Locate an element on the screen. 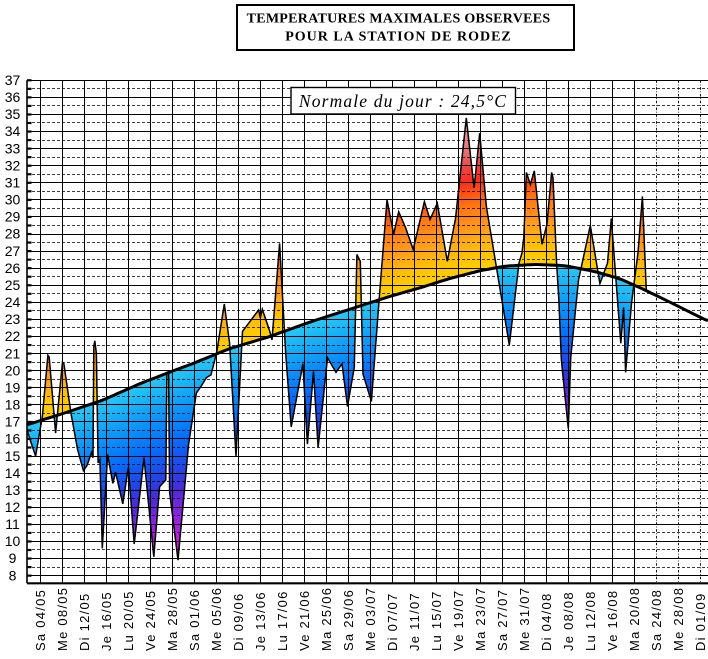 The width and height of the screenshot is (708, 659). svg-text: 27 is located at coordinates (13, 251).